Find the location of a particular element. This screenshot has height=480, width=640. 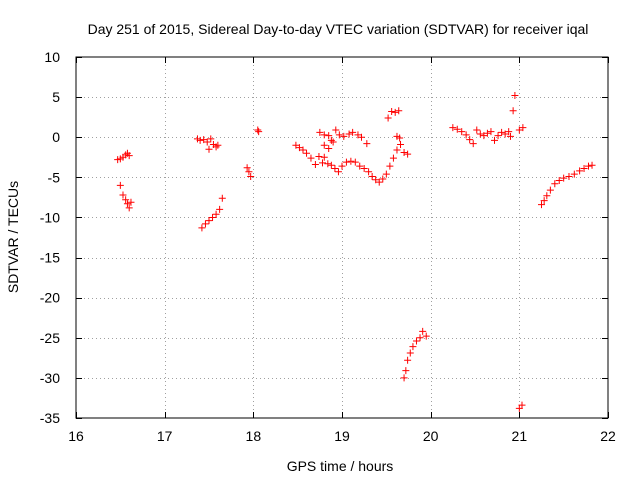

x-tick-labels: 16 17 18 19 20 21 22 is located at coordinates (342, 436).